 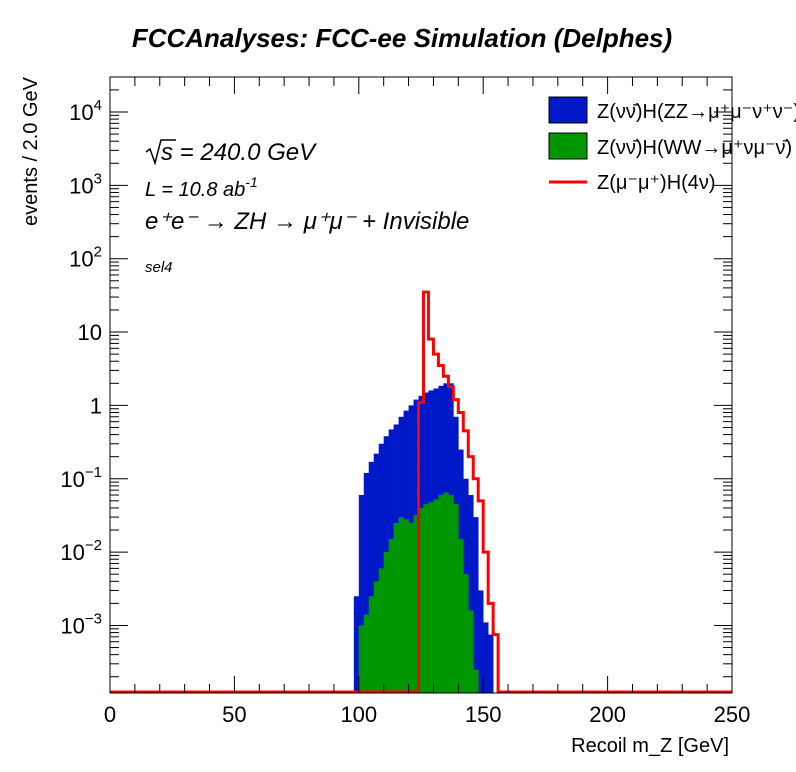 I want to click on y-tick-label-4: 10, so click(x=90, y=332).